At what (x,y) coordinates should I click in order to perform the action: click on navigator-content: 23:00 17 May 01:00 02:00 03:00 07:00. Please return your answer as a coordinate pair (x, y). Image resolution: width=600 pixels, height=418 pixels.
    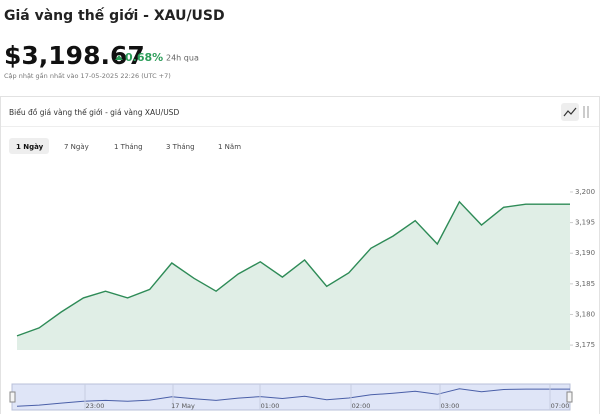
    Looking at the image, I should click on (291, 397).